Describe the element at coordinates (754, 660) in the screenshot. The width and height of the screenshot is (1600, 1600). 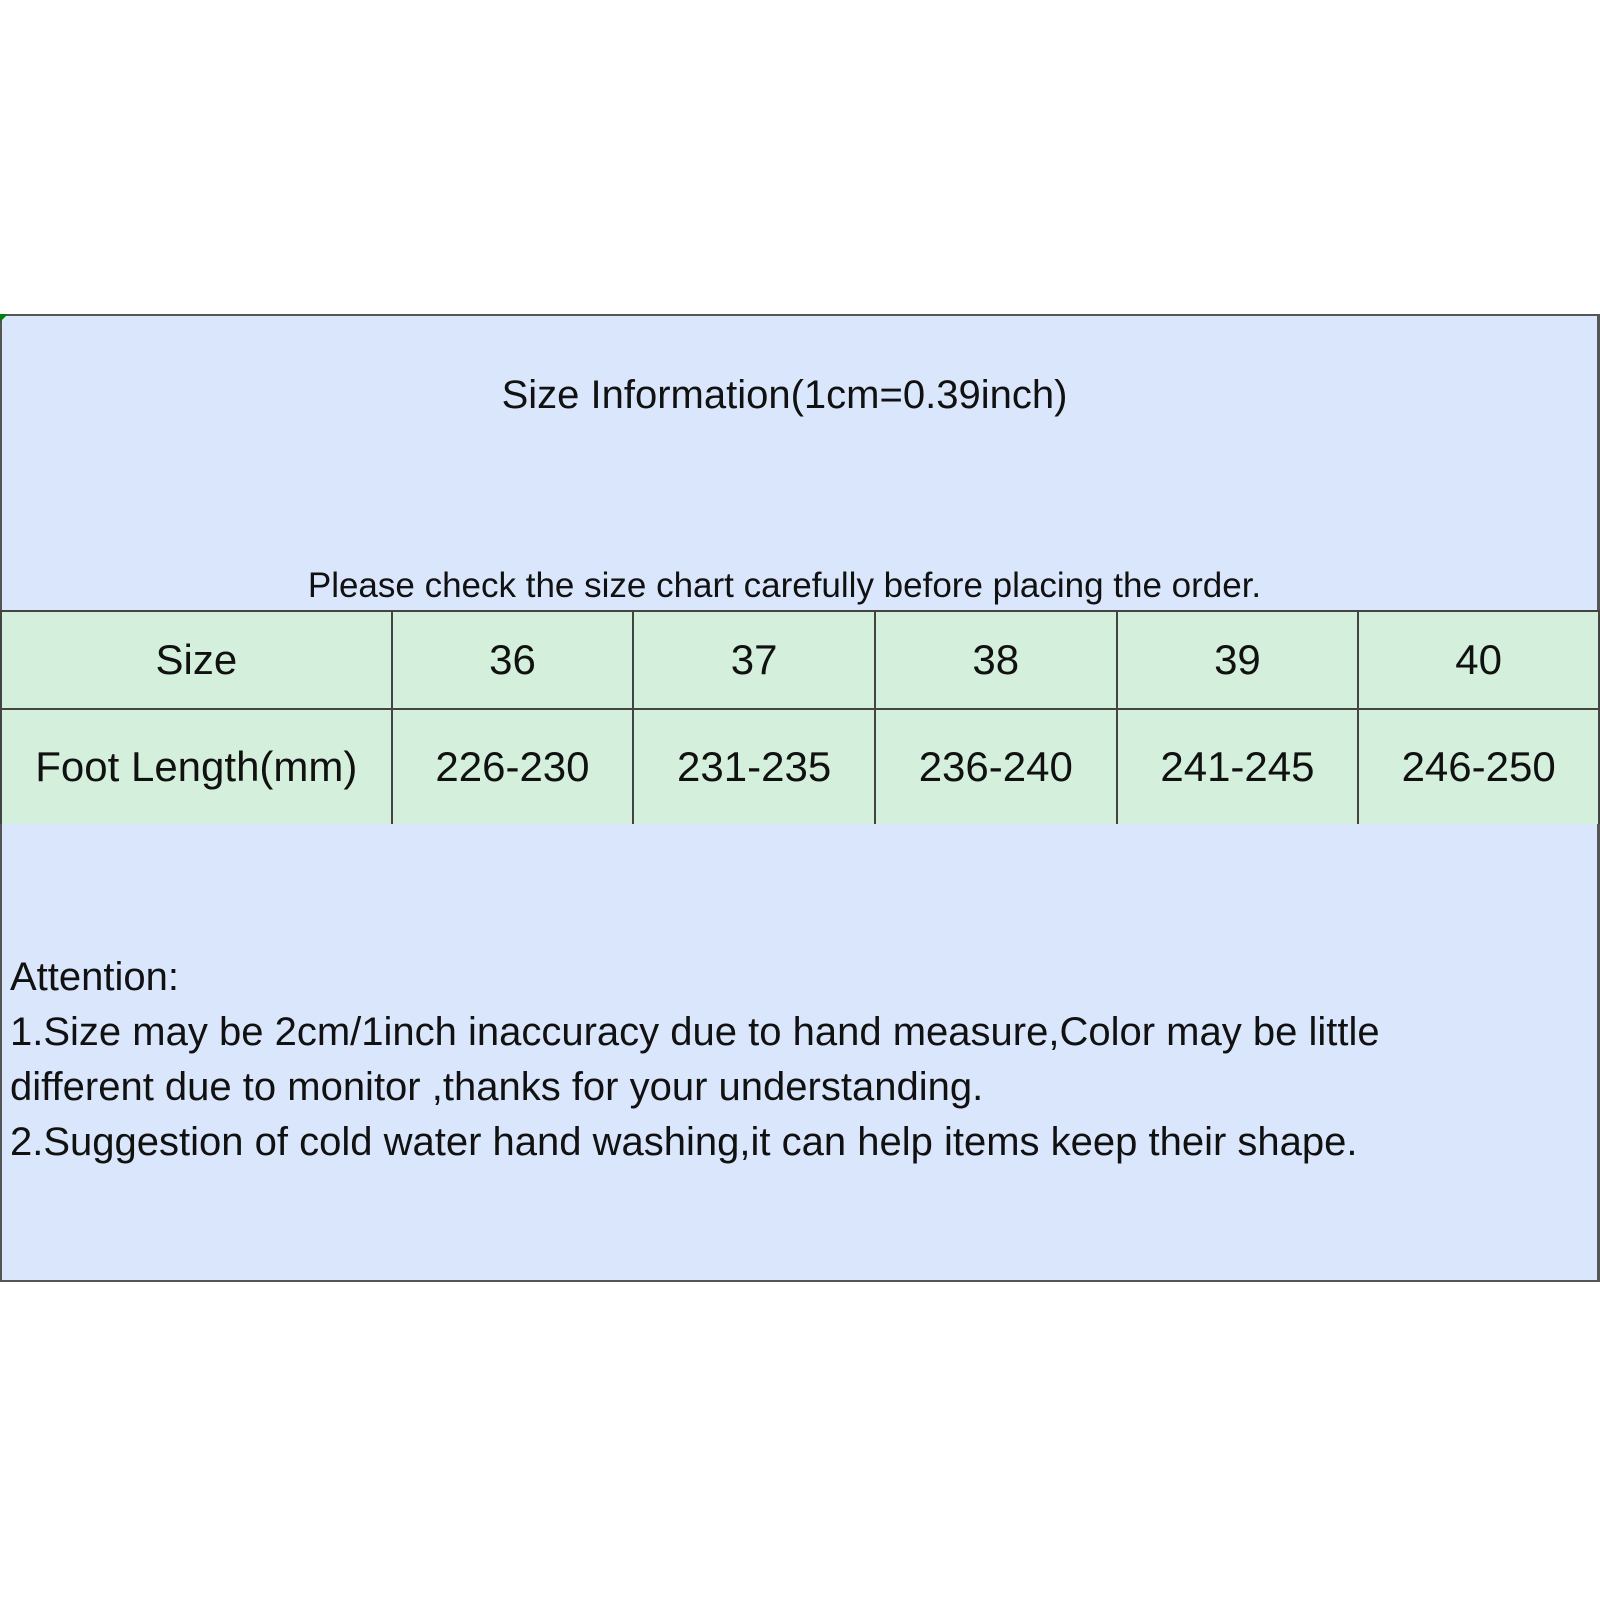
I see `table-cell: 37` at that location.